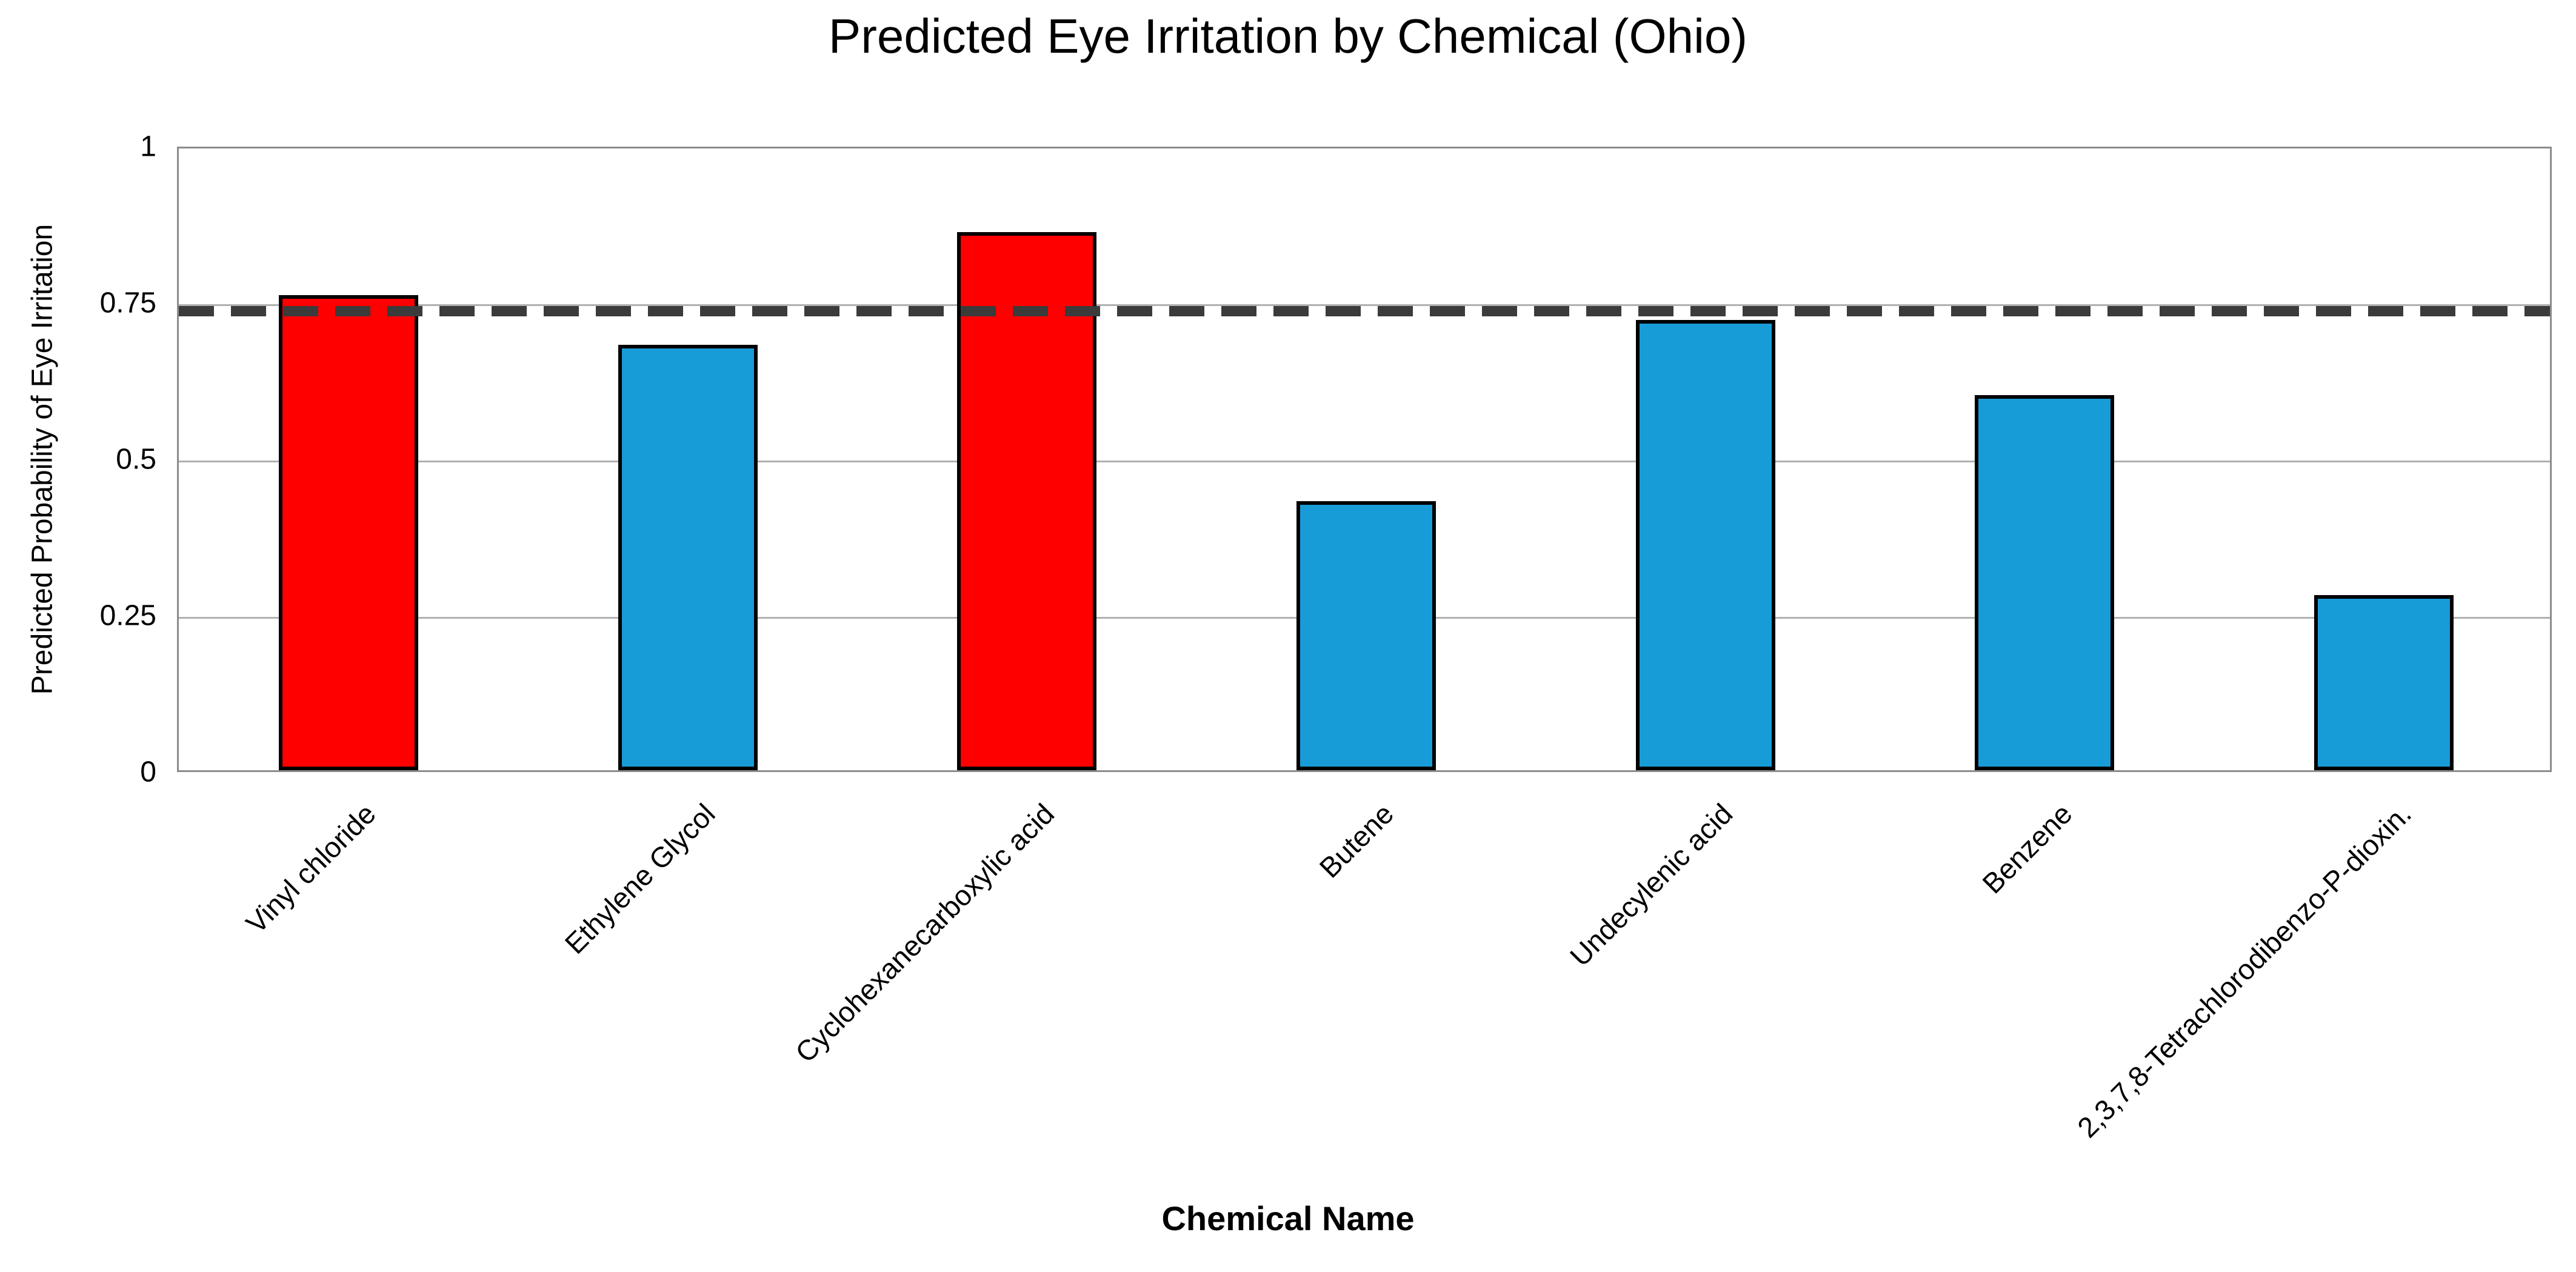 This screenshot has height=1272, width=2576. What do you see at coordinates (127, 615) in the screenshot?
I see `y-tick-label: 0.25` at bounding box center [127, 615].